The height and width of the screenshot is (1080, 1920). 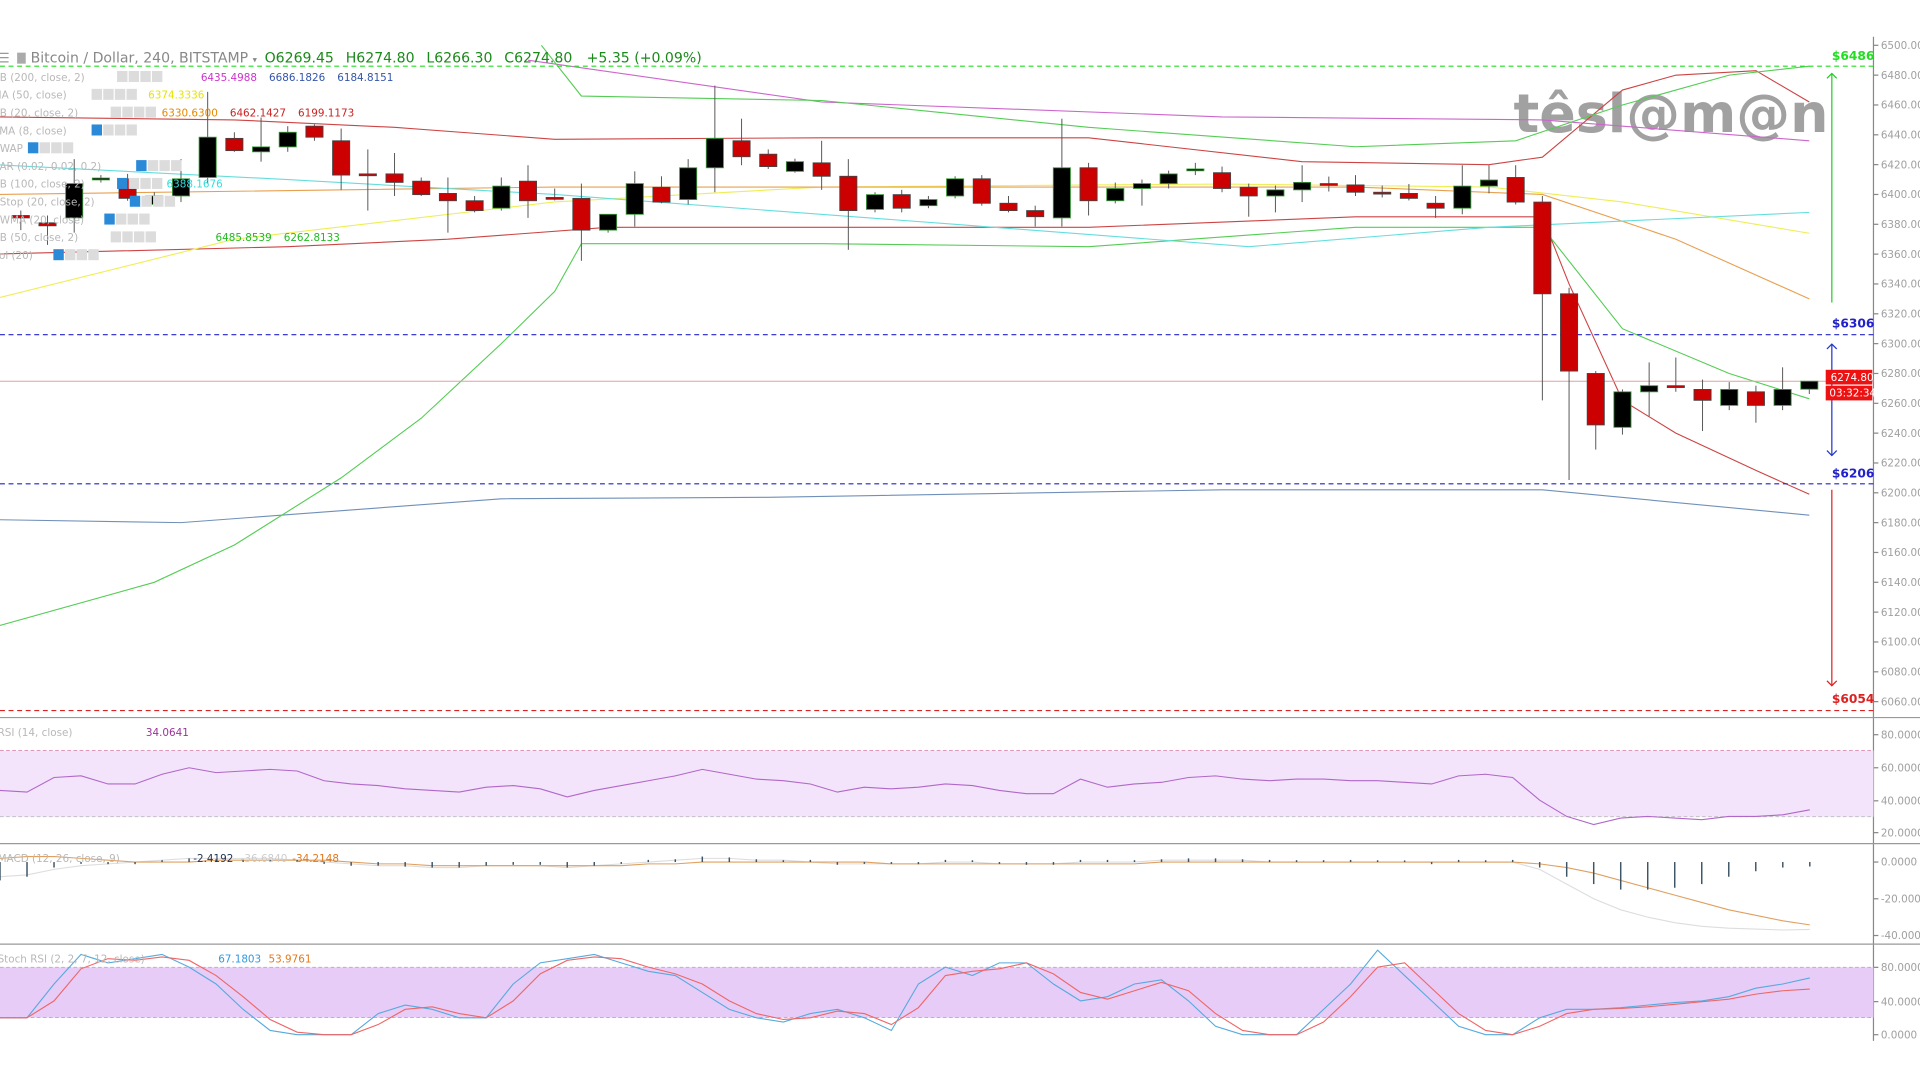 I want to click on ohlc-change: +5.35 (+0.09%), so click(x=644, y=58).